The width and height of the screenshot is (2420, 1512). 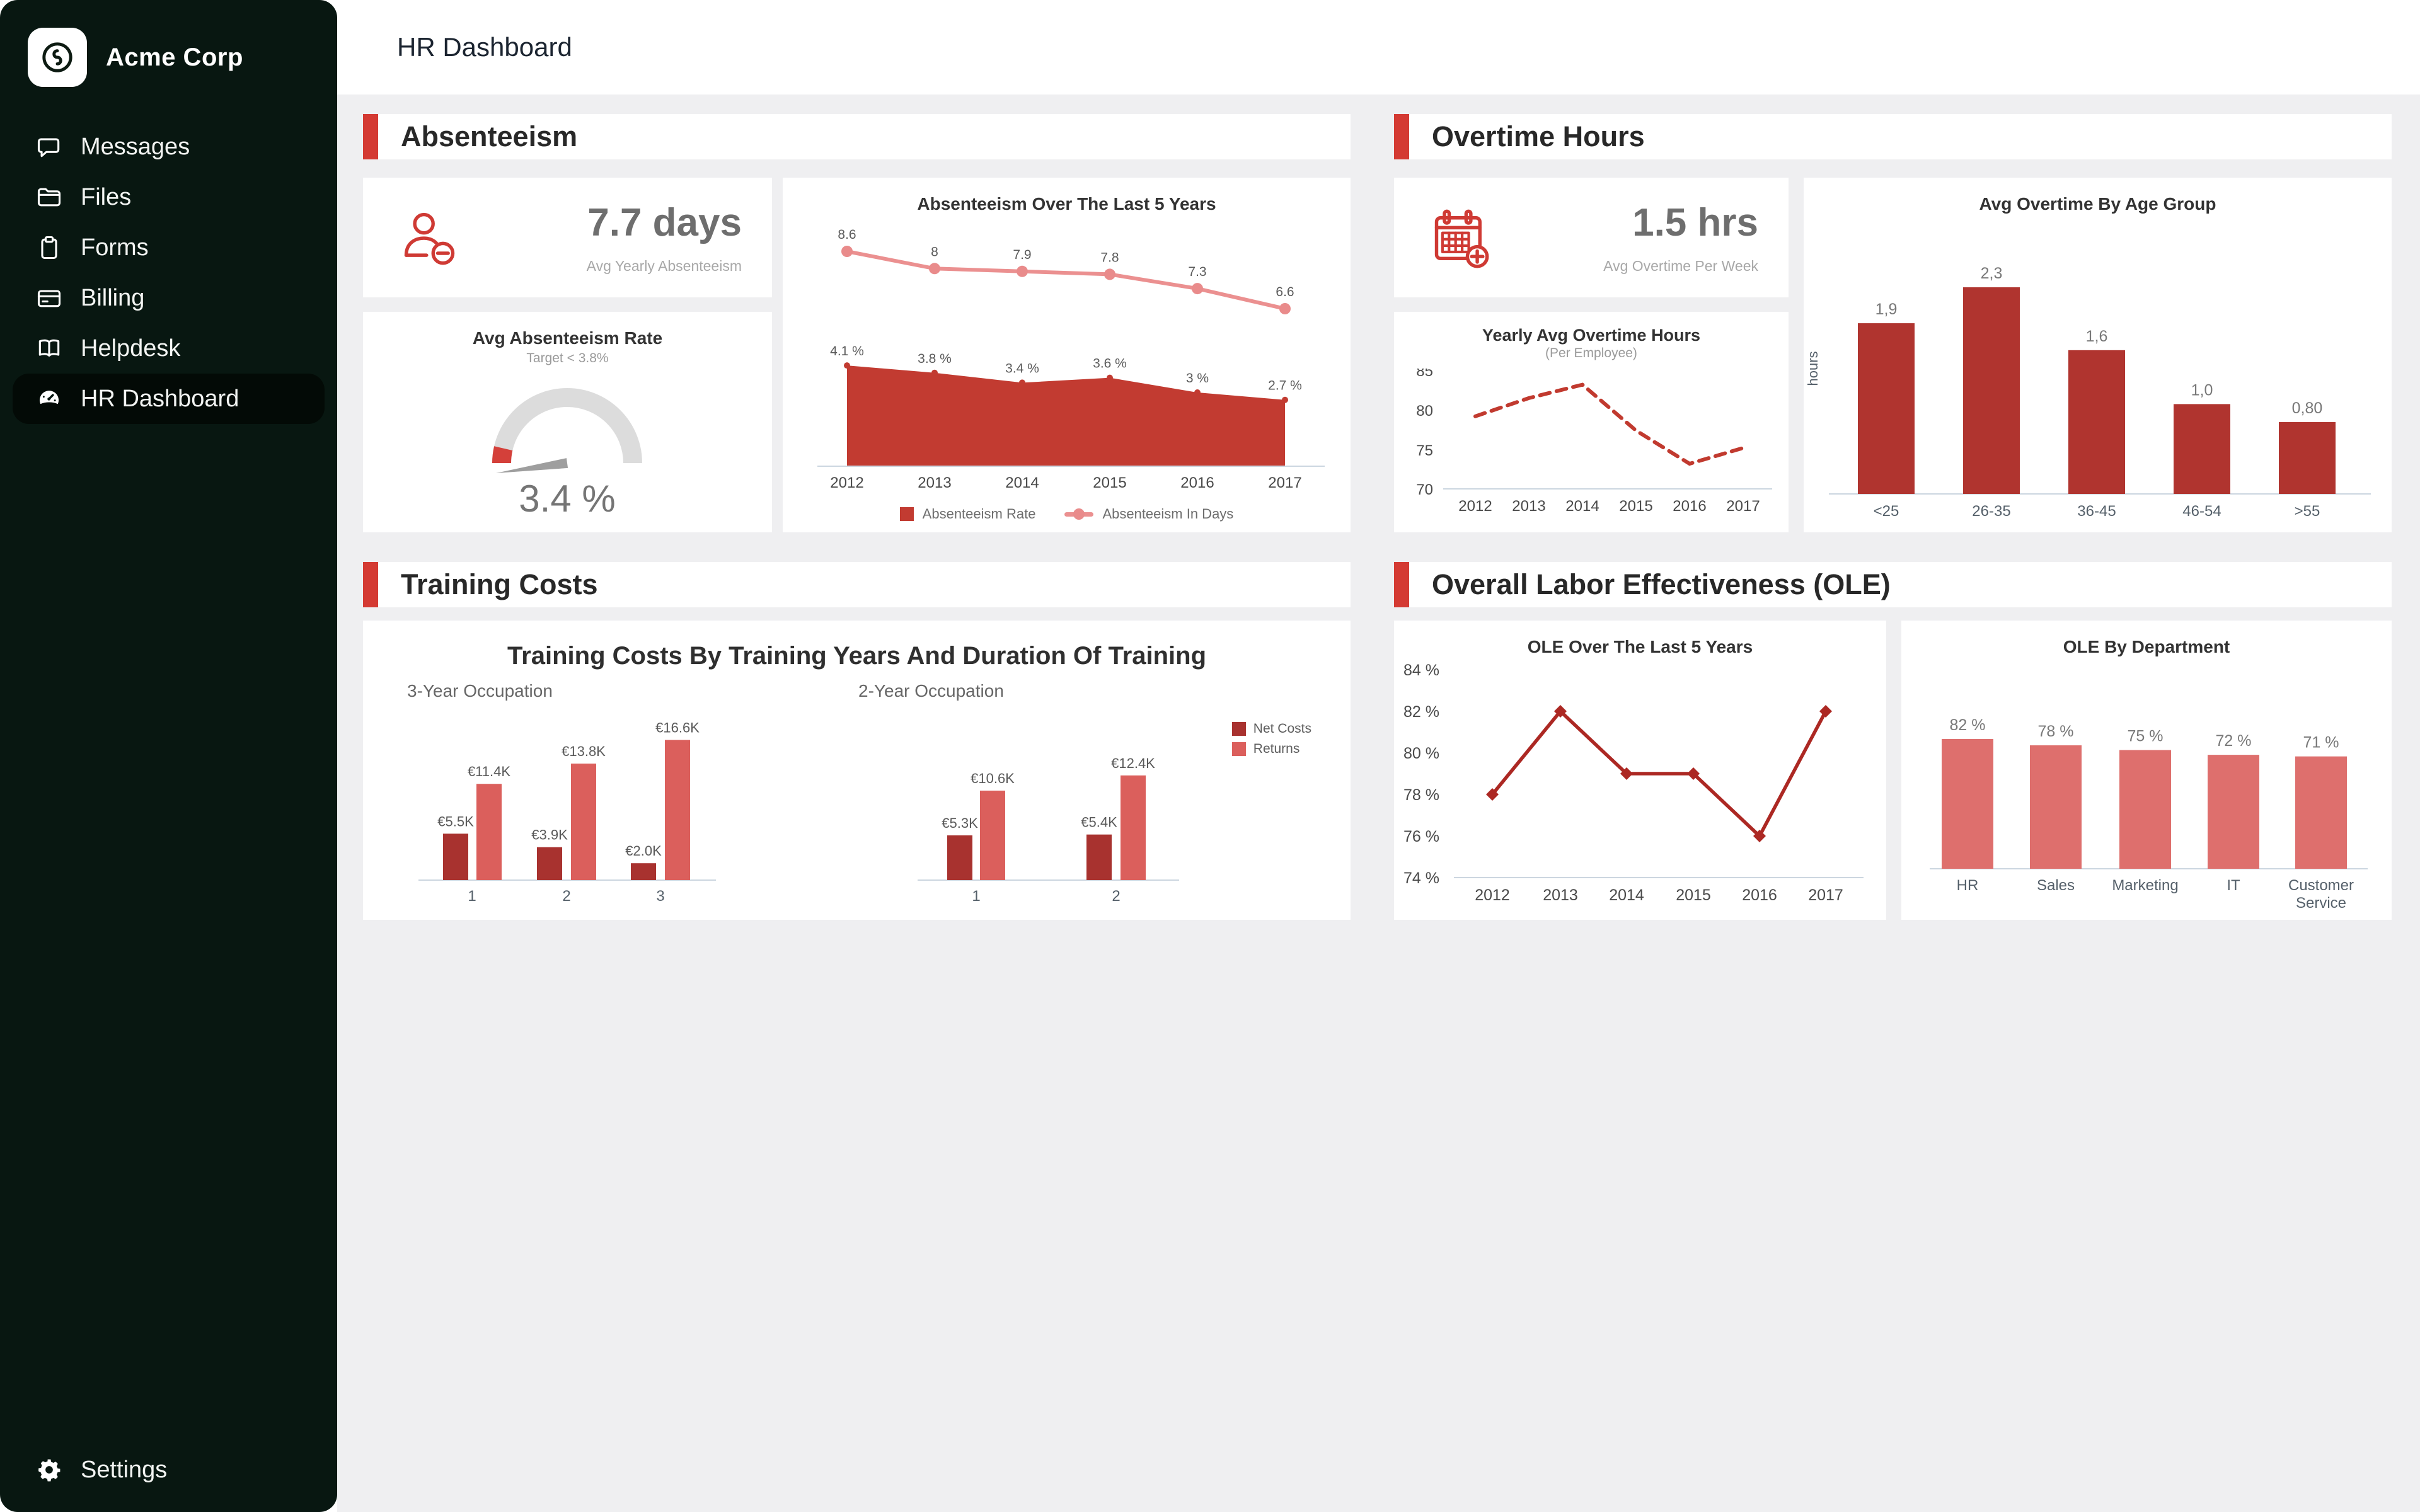 What do you see at coordinates (847, 234) in the screenshot?
I see `svg-text: 8.6` at bounding box center [847, 234].